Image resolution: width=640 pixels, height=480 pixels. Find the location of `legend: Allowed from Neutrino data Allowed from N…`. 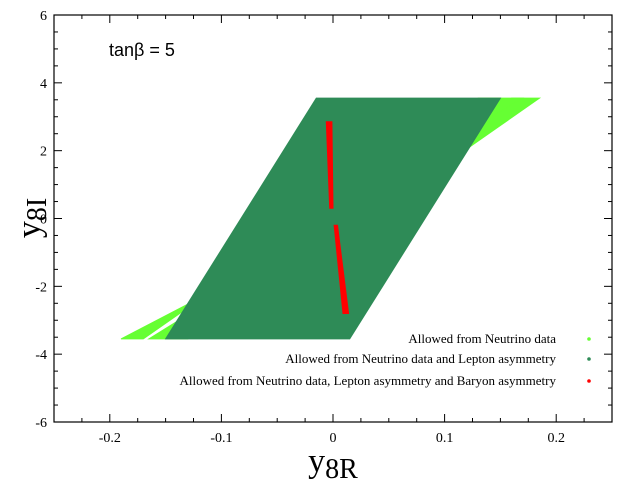

legend: Allowed from Neutrino data Allowed from N… is located at coordinates (385, 359).